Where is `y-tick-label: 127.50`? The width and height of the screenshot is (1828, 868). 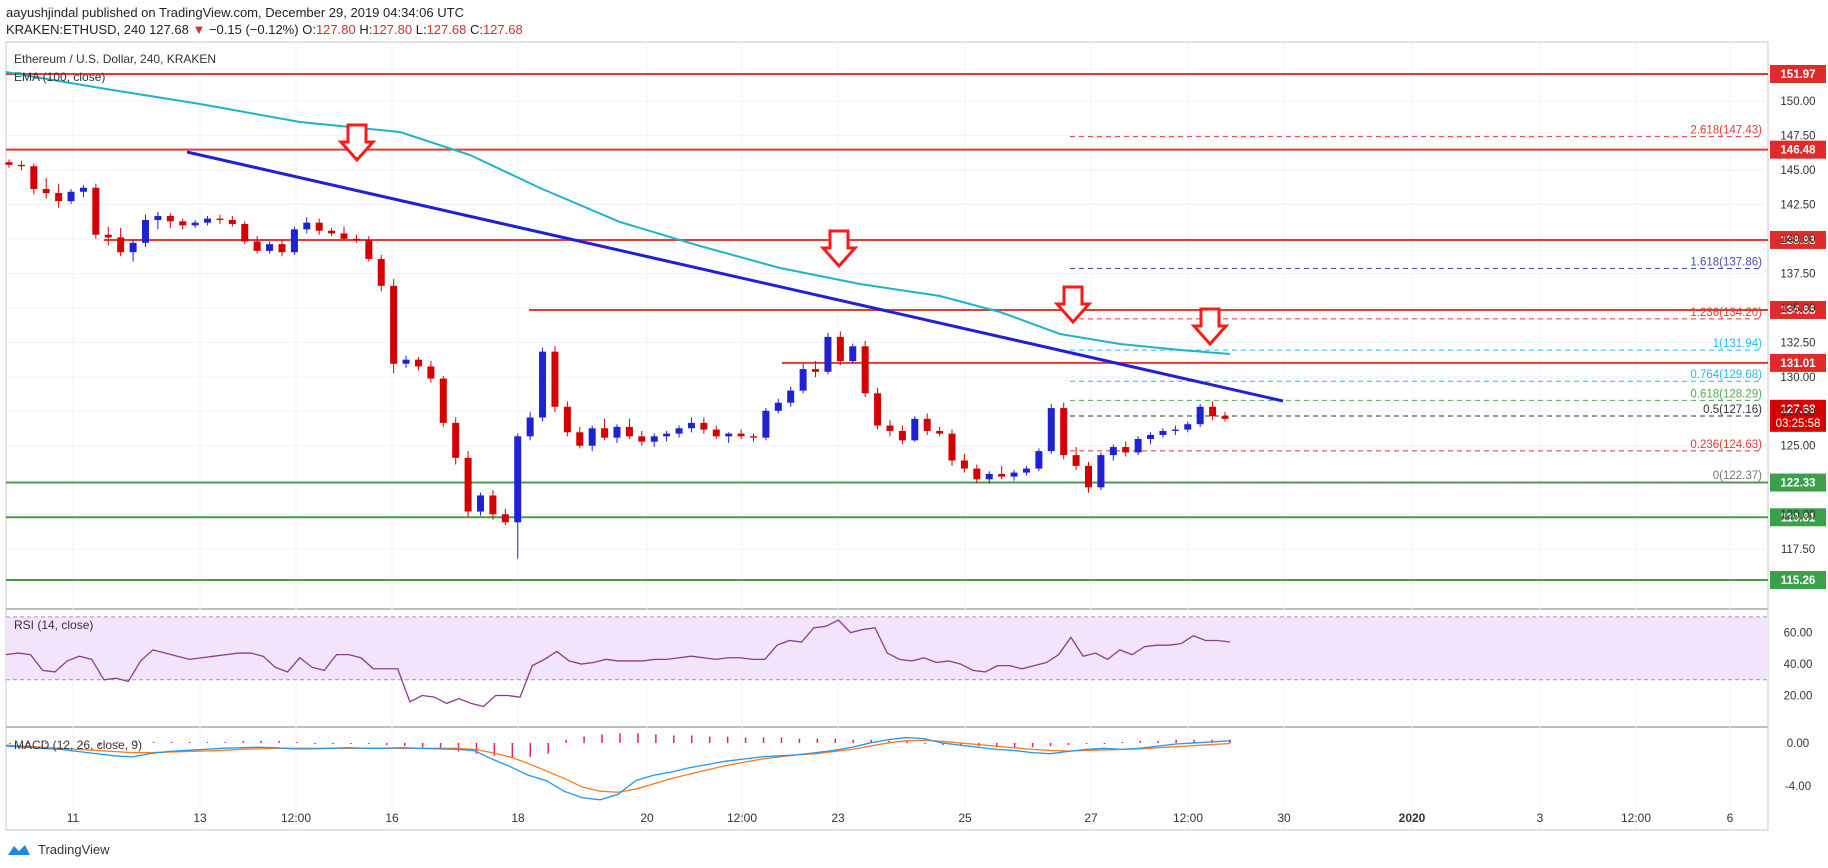
y-tick-label: 127.50 is located at coordinates (1797, 412).